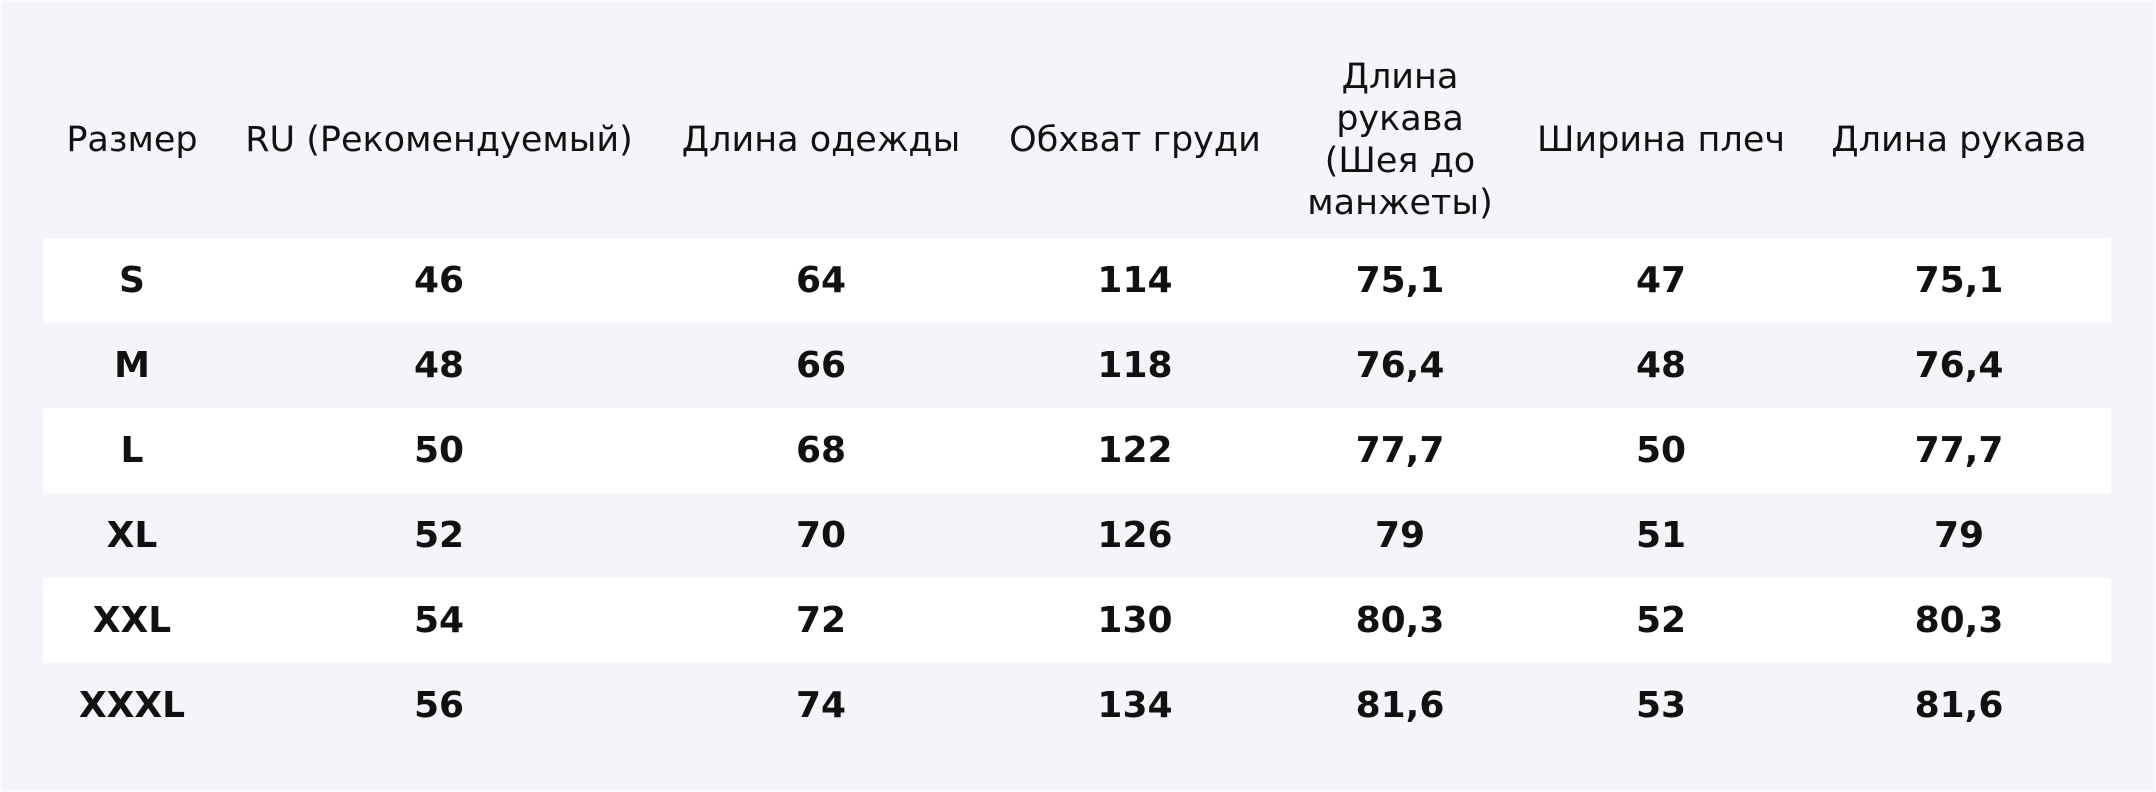 This screenshot has width=2156, height=792. I want to click on table-cell: S, so click(132, 280).